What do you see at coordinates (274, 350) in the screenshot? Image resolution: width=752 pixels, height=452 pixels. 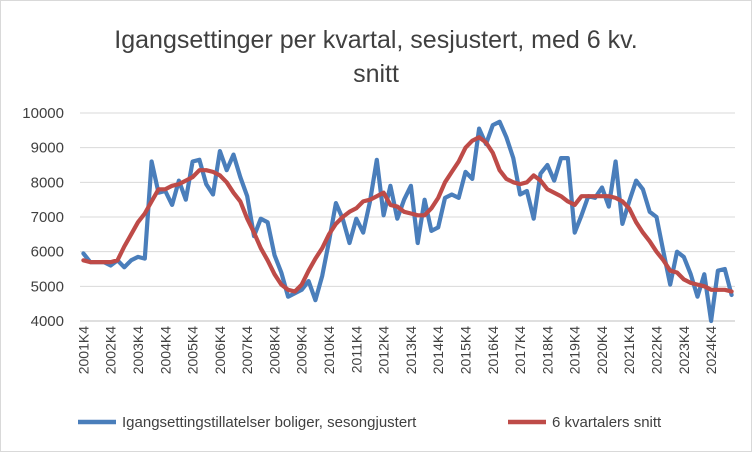 I see `x-tick-label: 2008K4` at bounding box center [274, 350].